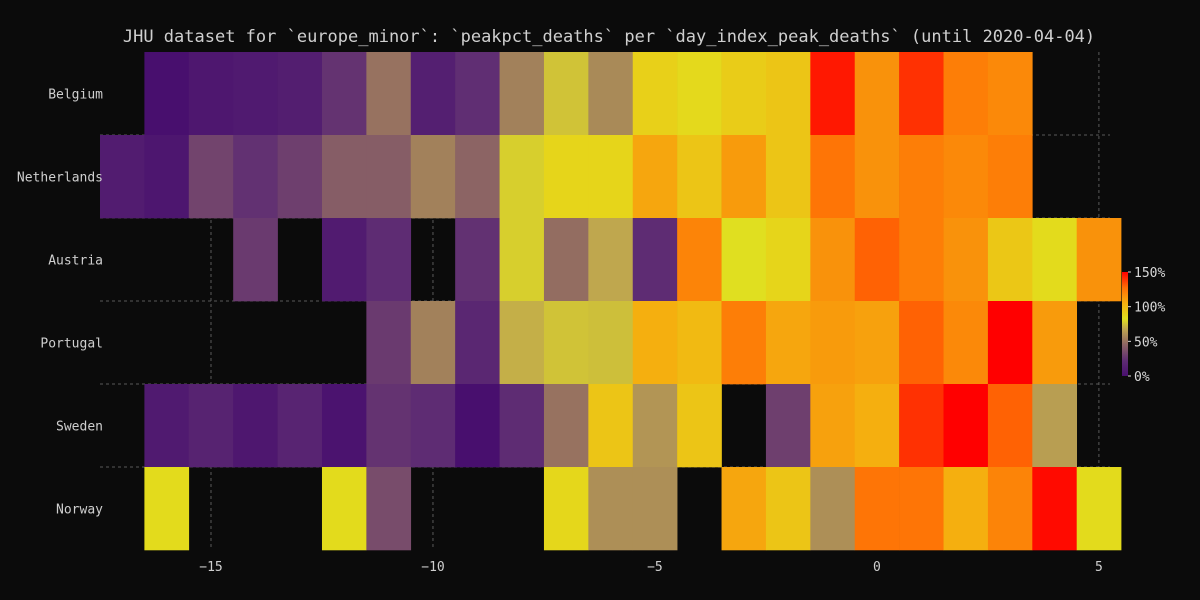 The width and height of the screenshot is (1200, 600). I want to click on colorbar: 0% 50% 100% 150%, so click(1143, 325).